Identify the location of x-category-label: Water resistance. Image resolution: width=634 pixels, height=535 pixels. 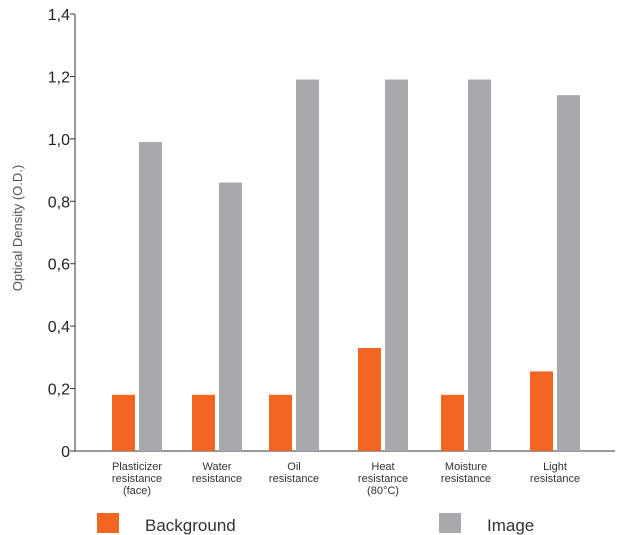
(217, 473).